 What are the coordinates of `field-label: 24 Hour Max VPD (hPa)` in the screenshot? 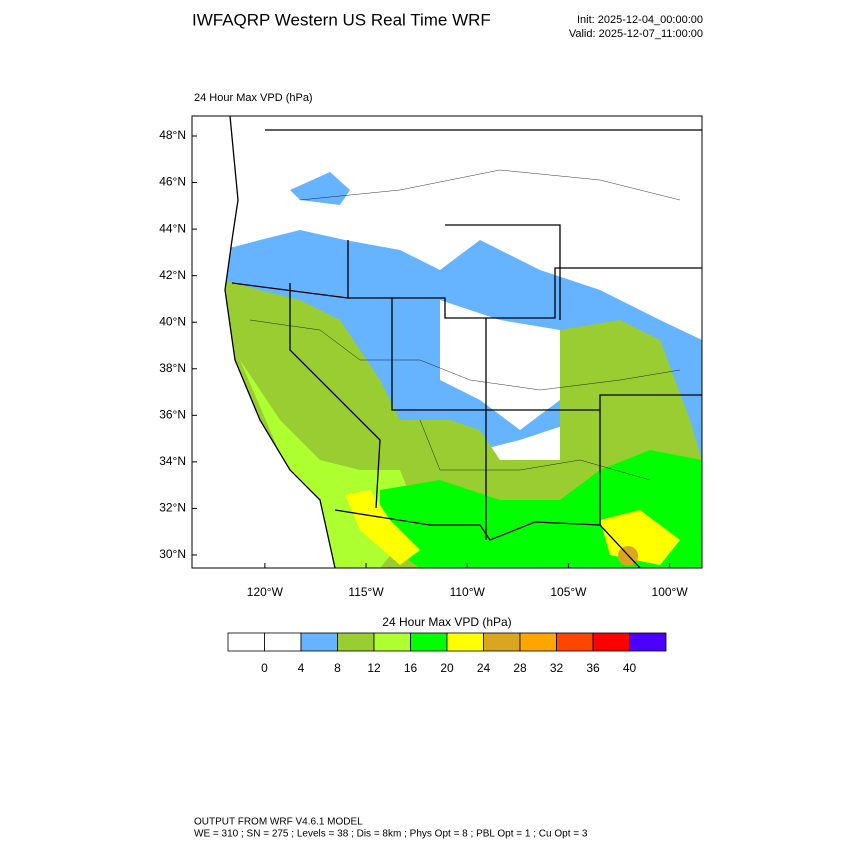 It's located at (253, 98).